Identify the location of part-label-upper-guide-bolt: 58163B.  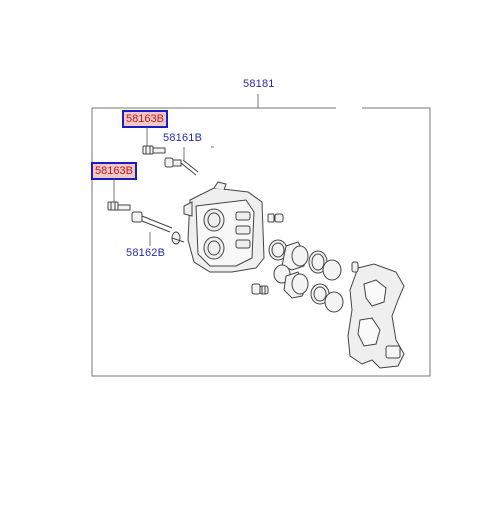
(145, 119).